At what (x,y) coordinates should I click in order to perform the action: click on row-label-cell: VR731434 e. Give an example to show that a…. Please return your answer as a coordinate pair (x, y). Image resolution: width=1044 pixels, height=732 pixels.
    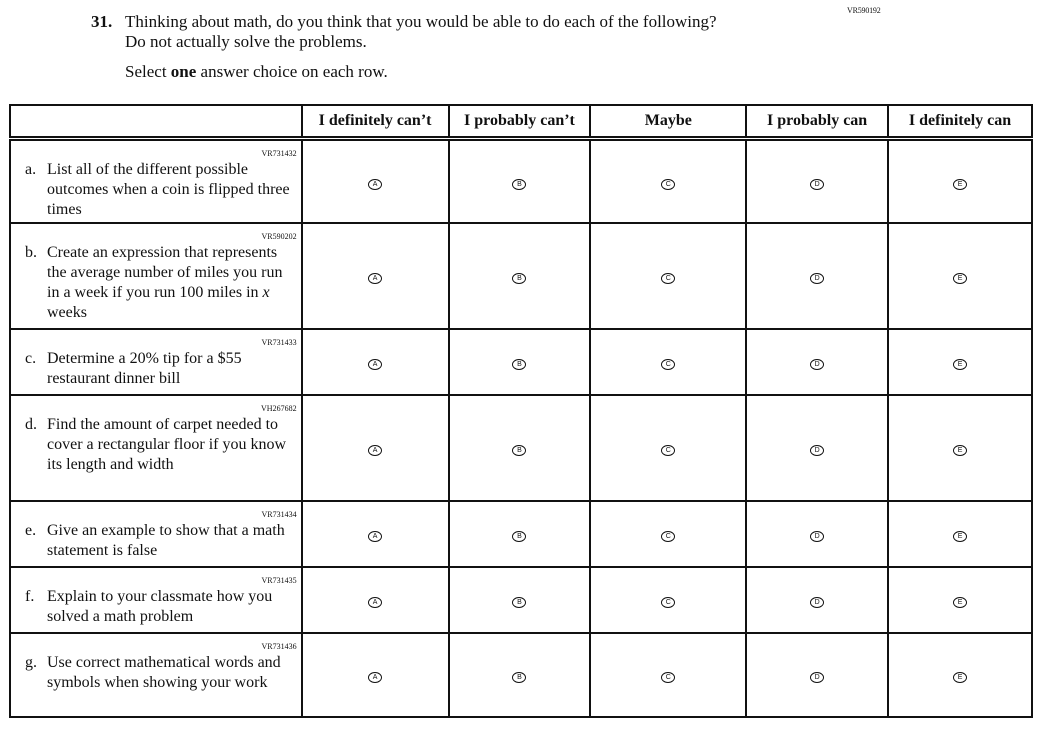
    Looking at the image, I should click on (156, 534).